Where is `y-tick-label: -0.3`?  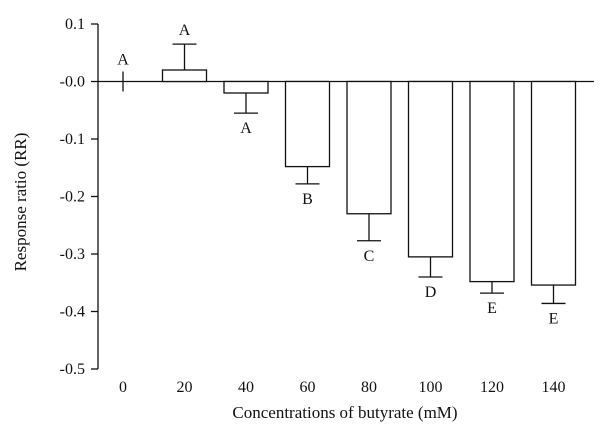 y-tick-label: -0.3 is located at coordinates (72, 254).